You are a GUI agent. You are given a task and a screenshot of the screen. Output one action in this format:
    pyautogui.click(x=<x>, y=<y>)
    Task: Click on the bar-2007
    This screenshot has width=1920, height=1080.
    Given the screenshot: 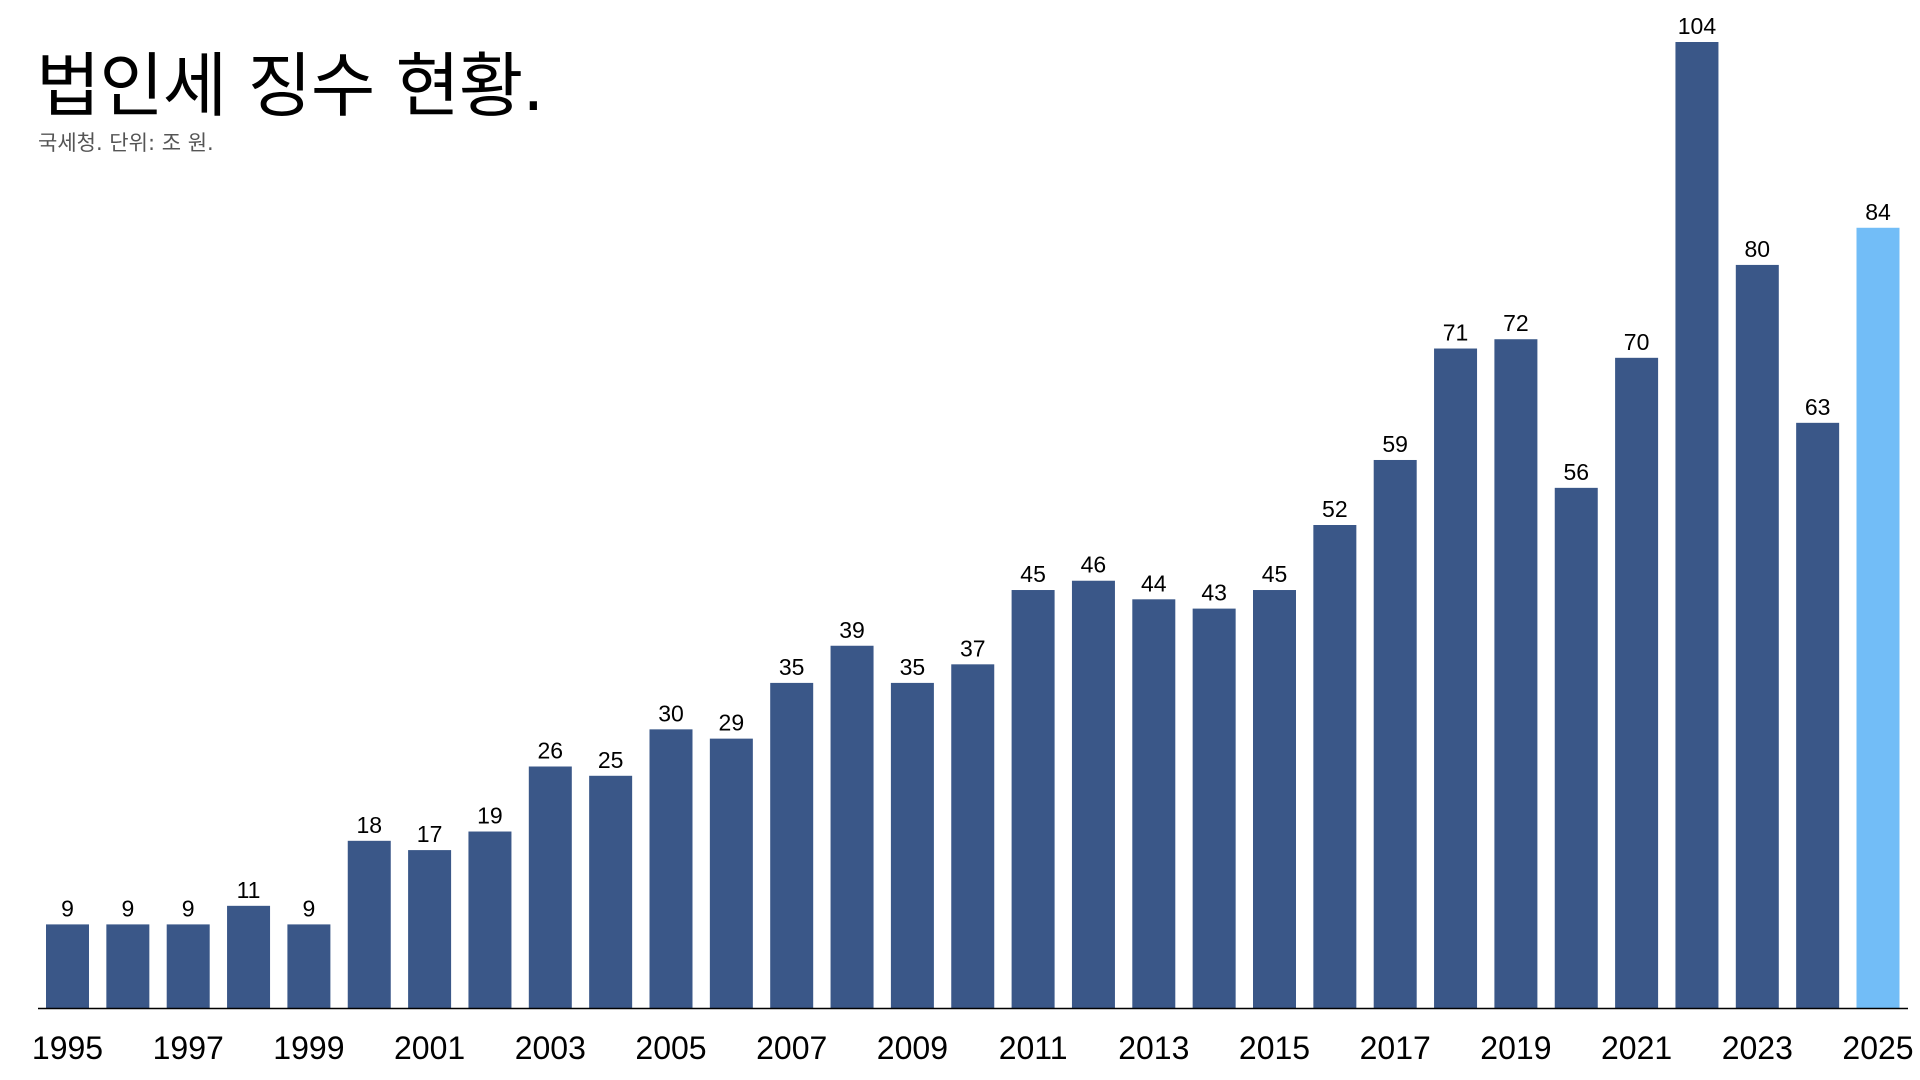 What is the action you would take?
    pyautogui.click(x=792, y=845)
    